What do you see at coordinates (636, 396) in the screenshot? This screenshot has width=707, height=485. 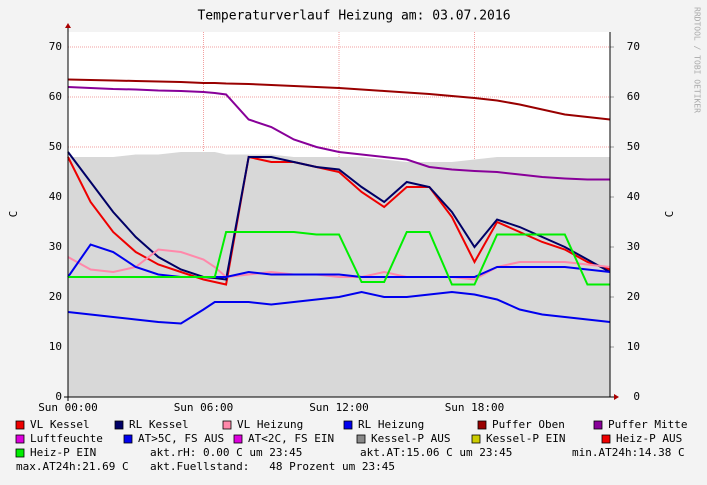 I see `y2-tick-label: 0` at bounding box center [636, 396].